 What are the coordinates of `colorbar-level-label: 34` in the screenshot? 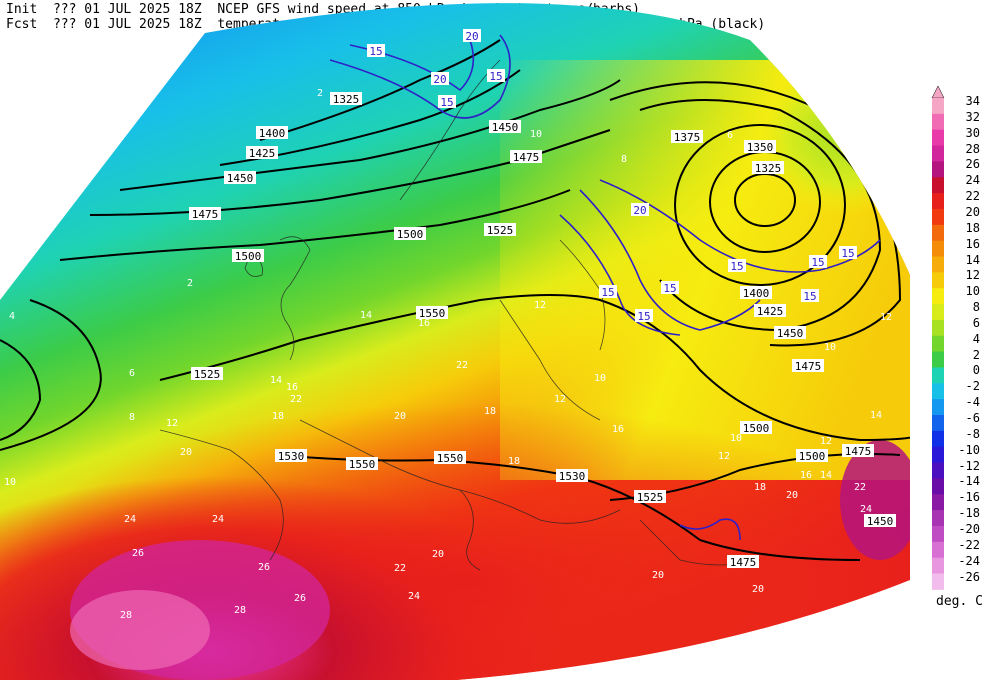 It's located at (972, 101).